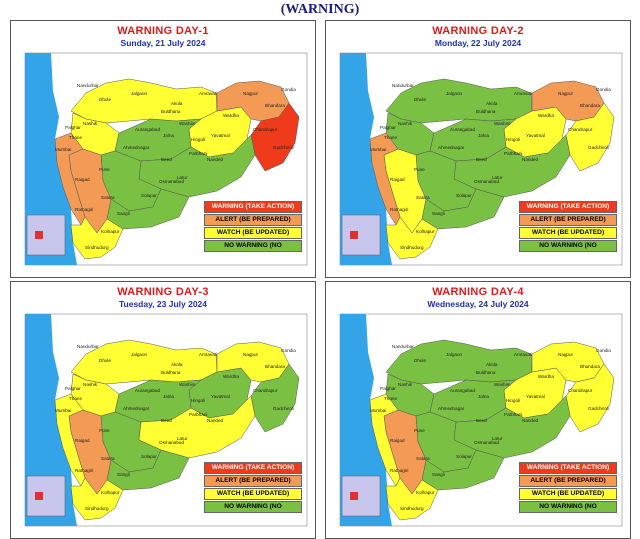 Image resolution: width=640 pixels, height=539 pixels. Describe the element at coordinates (187, 123) in the screenshot. I see `district-label: Washim` at that location.